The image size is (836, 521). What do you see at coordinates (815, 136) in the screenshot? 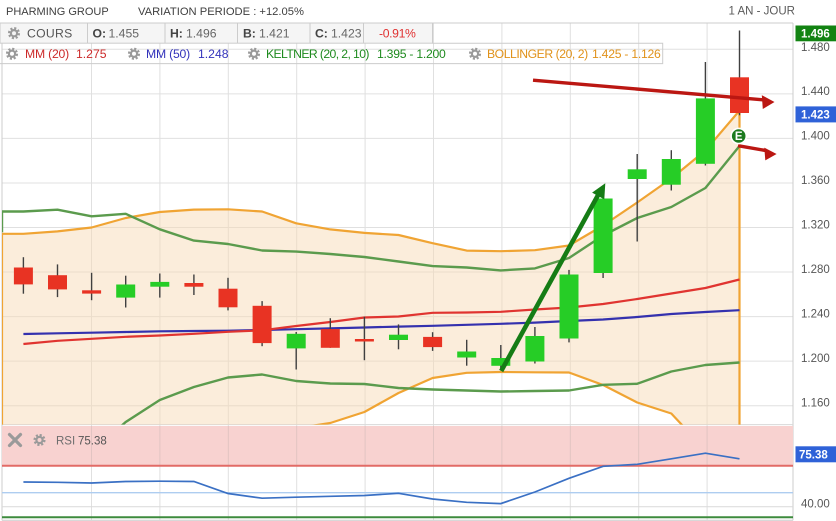
I see `svg-text: 1.400` at bounding box center [815, 136].